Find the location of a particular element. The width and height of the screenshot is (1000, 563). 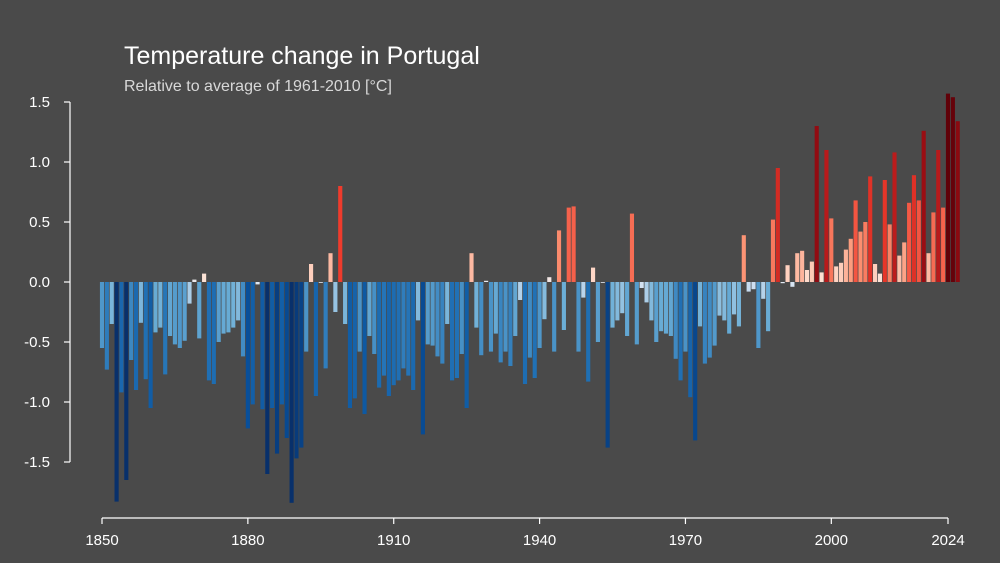

bar-1963 is located at coordinates (651, 301).